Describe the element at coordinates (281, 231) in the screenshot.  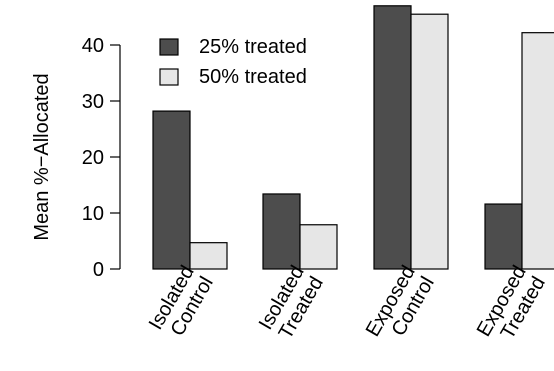
I see `bar-25pct-isolated-treated` at that location.